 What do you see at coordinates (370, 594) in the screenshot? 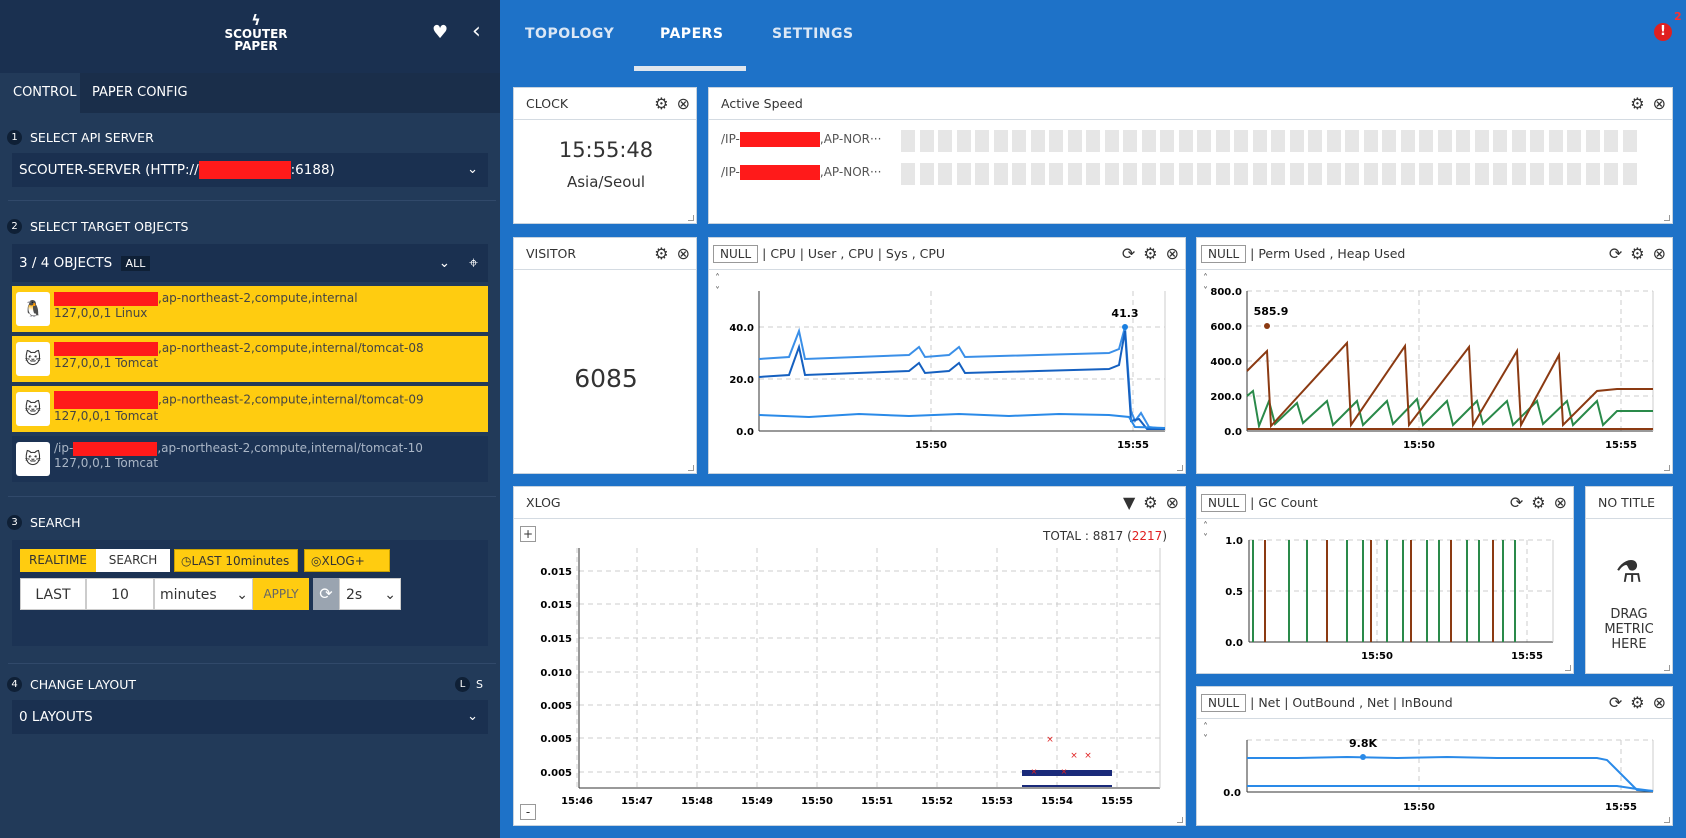
I see `interval-select: 2s ⌄` at bounding box center [370, 594].